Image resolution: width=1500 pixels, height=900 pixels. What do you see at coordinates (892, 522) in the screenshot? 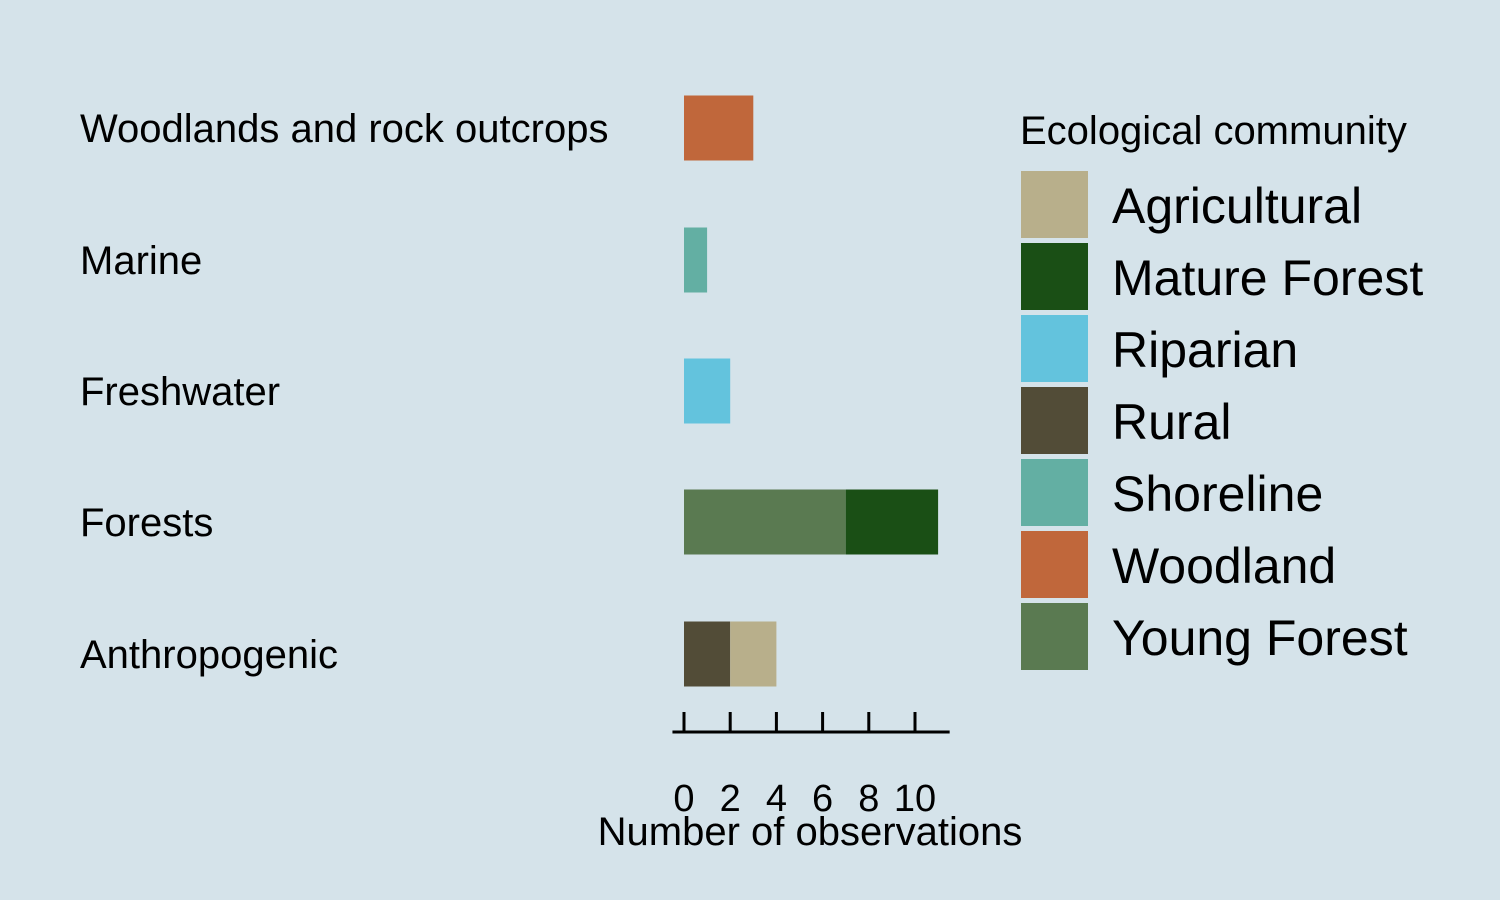
I see `bar-mature-forest` at bounding box center [892, 522].